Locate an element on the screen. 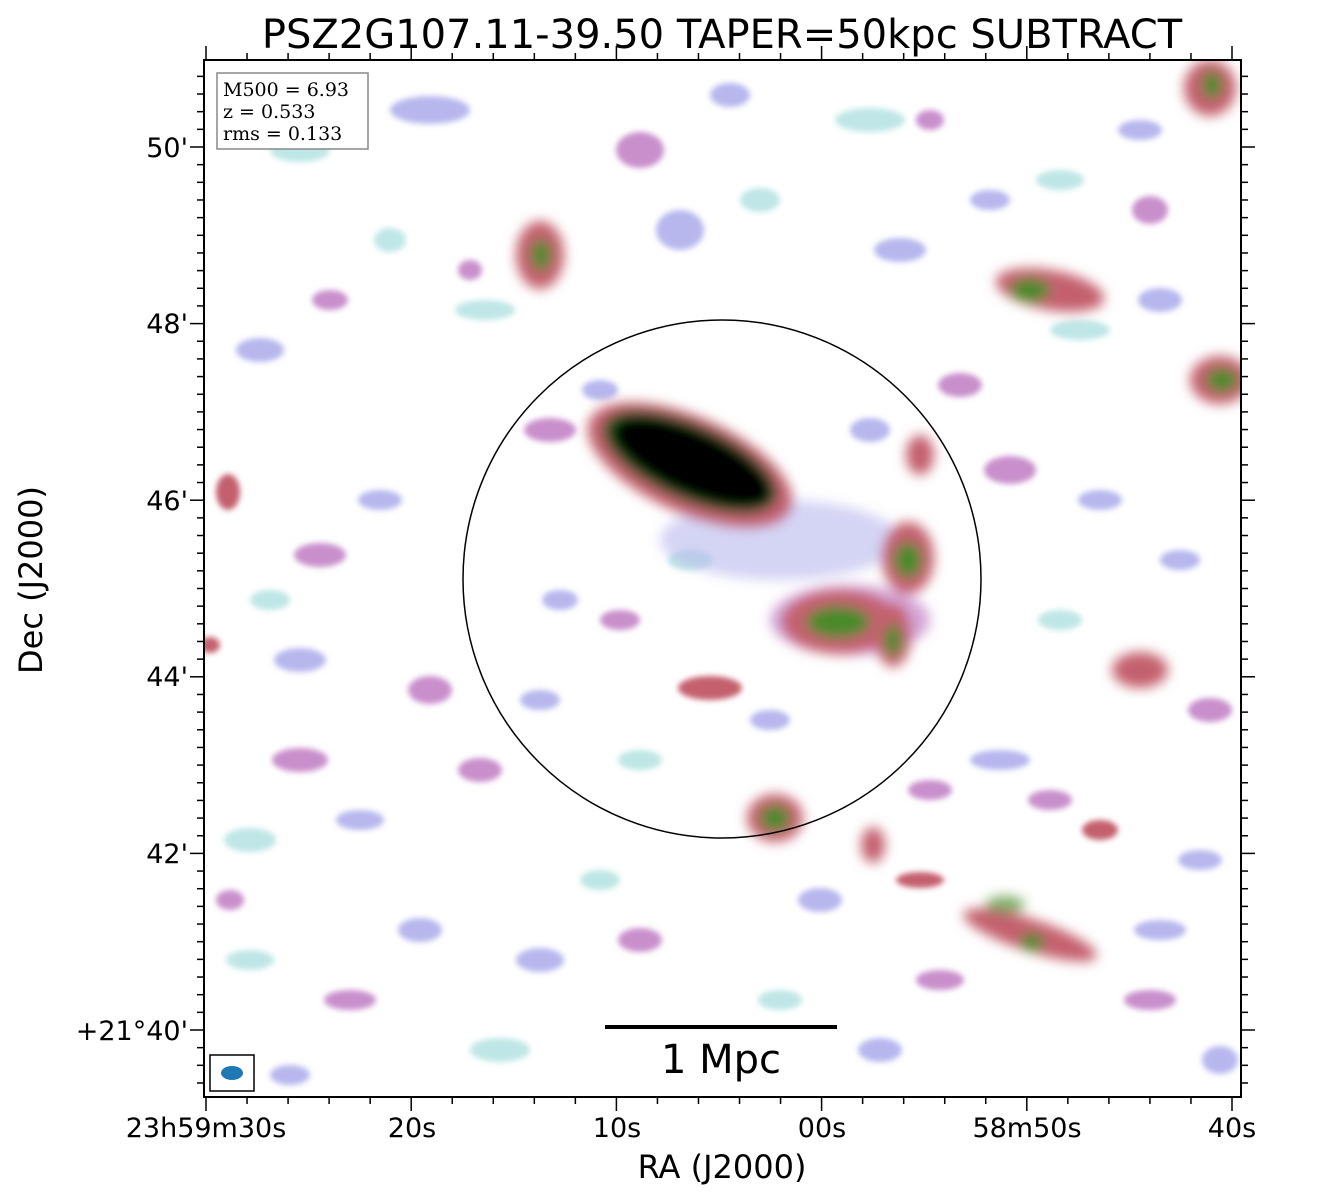 The width and height of the screenshot is (1321, 1200). scalebar: 1 Mpc is located at coordinates (721, 1054).